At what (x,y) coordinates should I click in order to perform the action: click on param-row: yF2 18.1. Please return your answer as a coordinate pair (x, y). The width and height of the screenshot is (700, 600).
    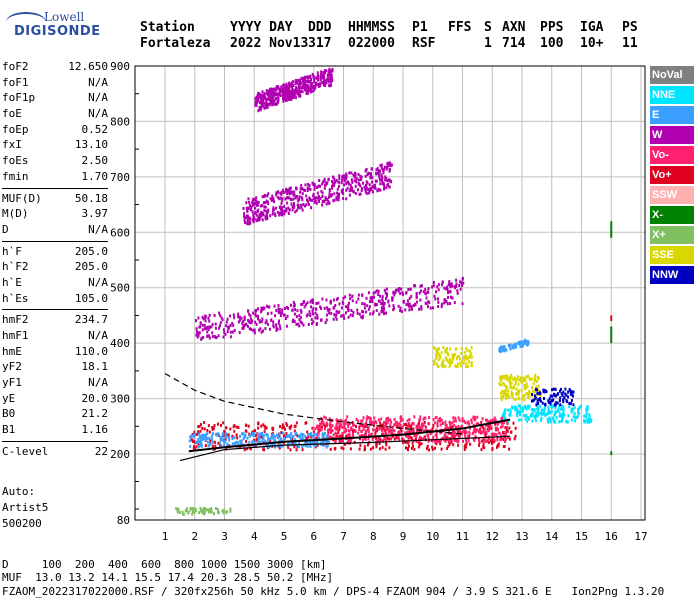
    Looking at the image, I should click on (56, 368).